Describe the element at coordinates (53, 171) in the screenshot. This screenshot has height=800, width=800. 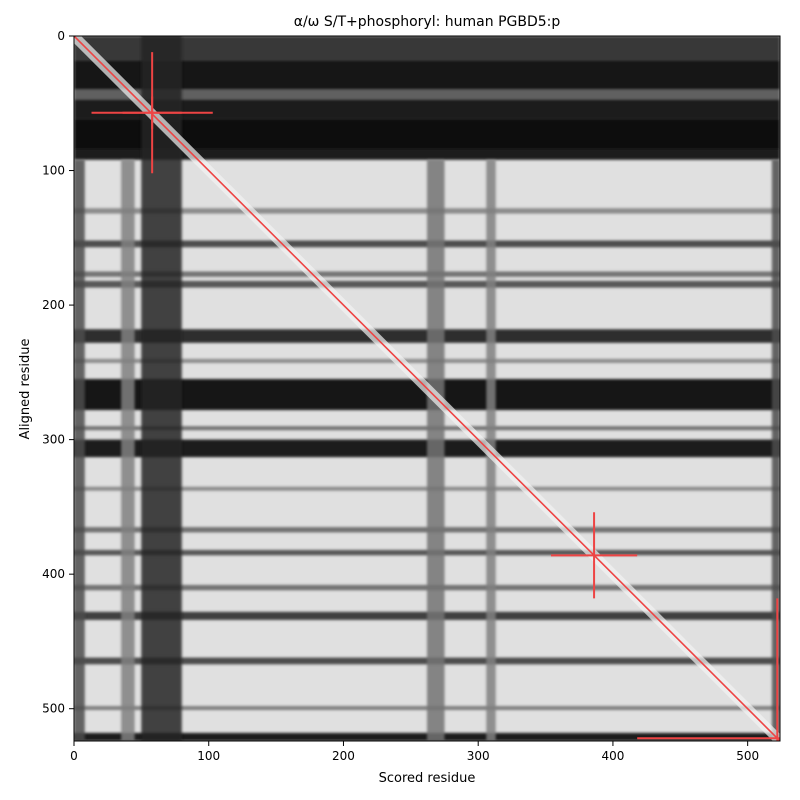
I see `y-tick-label-100: 100` at that location.